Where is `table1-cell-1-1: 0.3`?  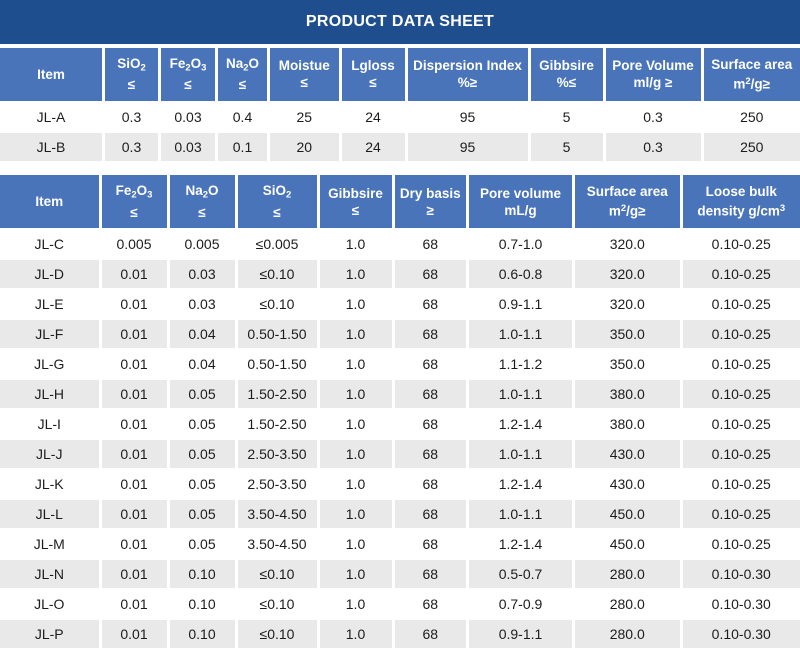 table1-cell-1-1: 0.3 is located at coordinates (131, 146).